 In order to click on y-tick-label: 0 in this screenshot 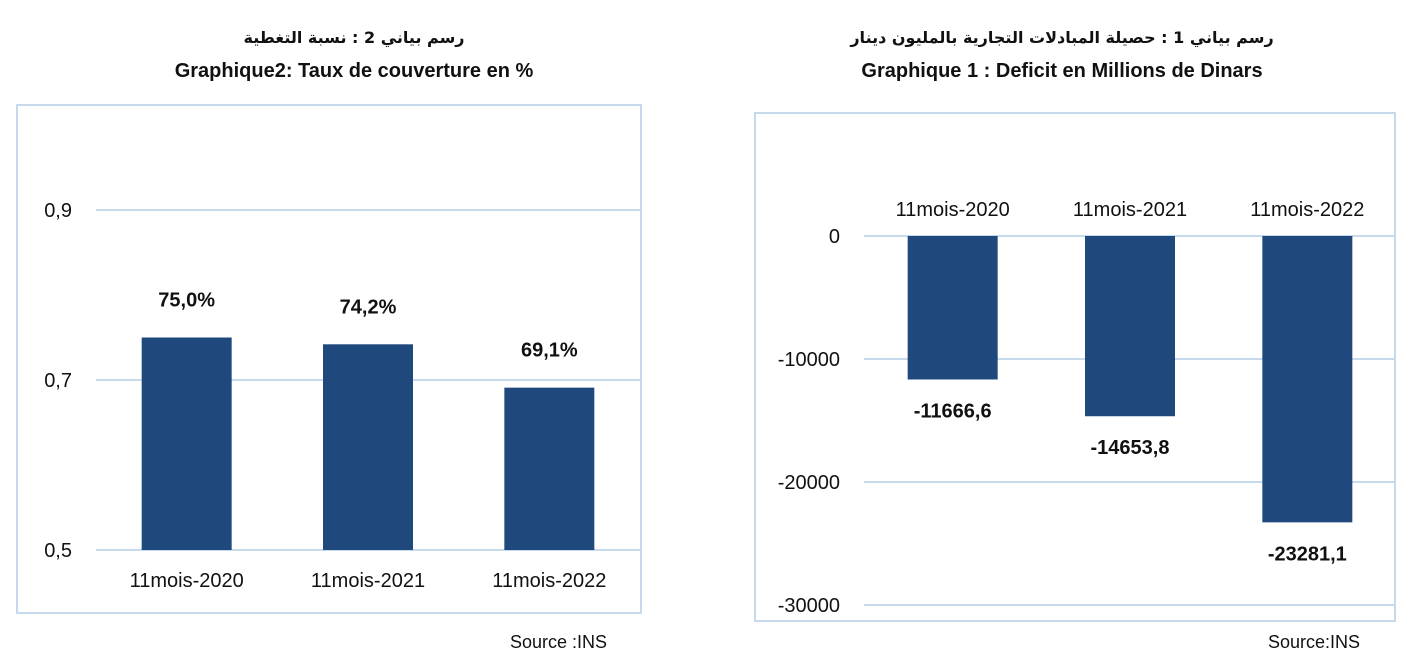, I will do `click(834, 237)`.